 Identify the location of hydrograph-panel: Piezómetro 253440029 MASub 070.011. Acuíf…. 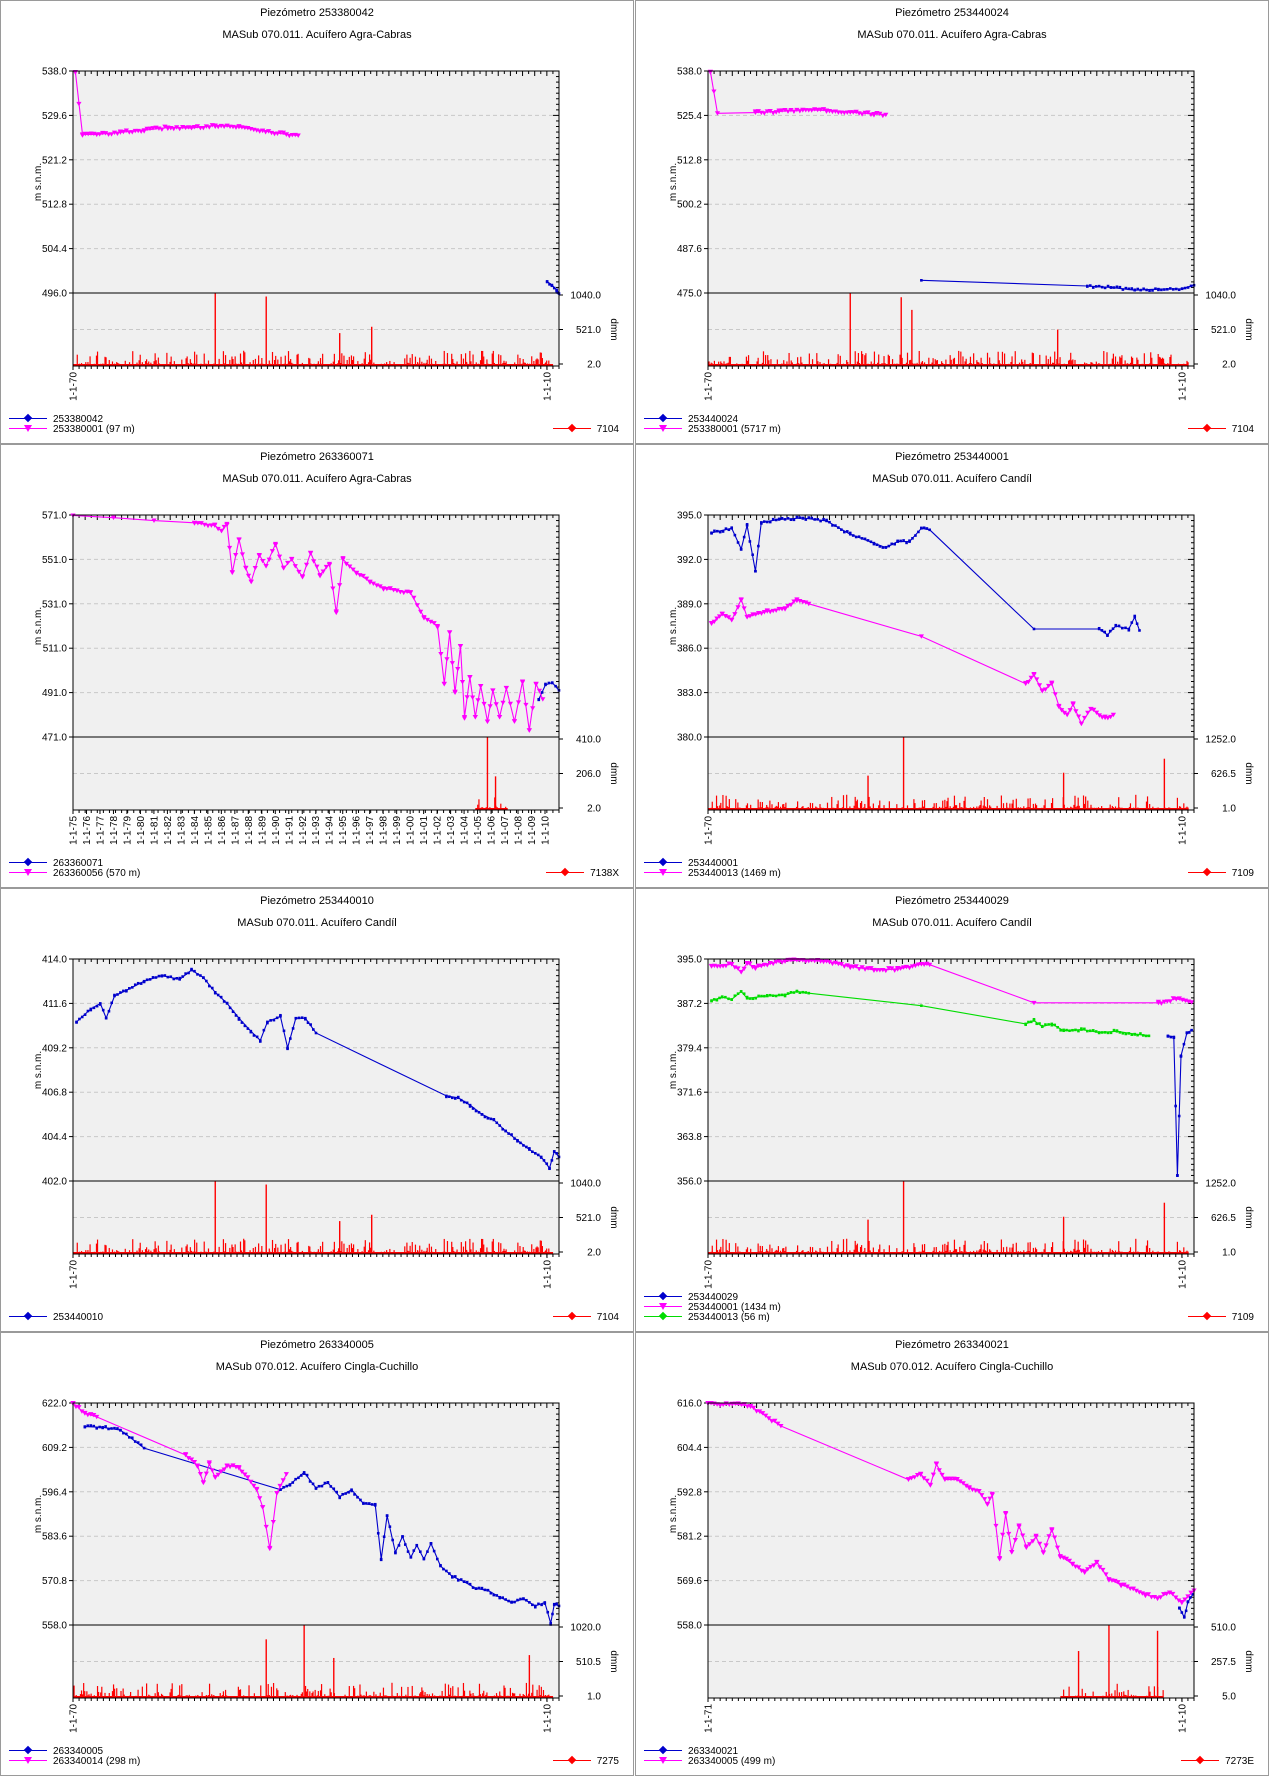
(952, 1110).